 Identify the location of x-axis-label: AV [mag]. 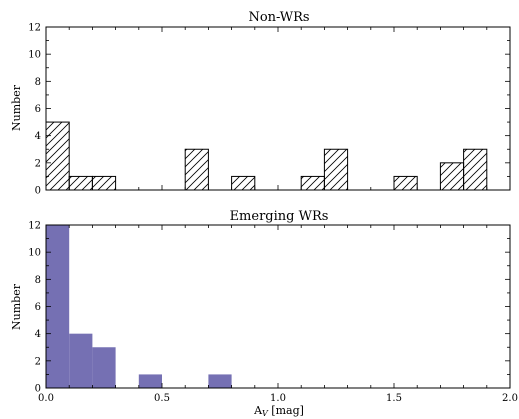
(278, 411).